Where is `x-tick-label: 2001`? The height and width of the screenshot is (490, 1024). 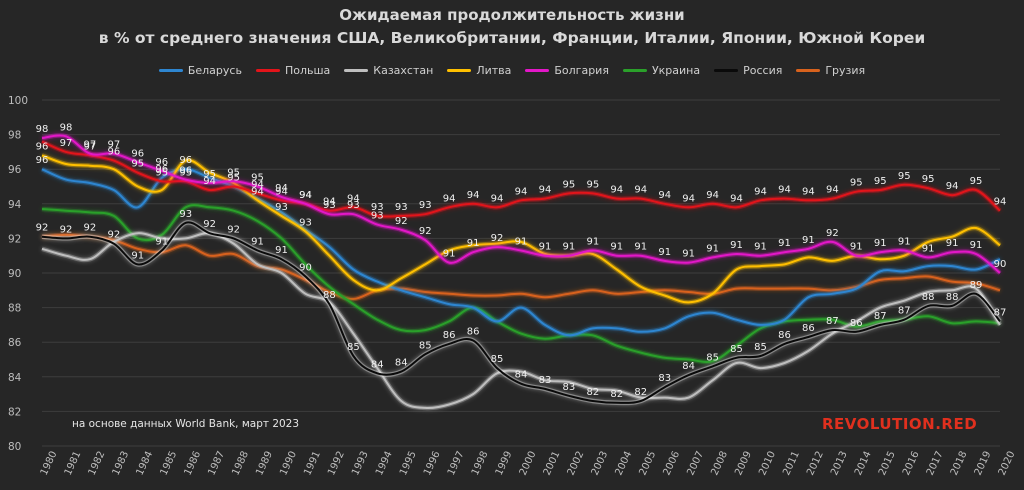
x-tick-label: 2001 is located at coordinates (552, 464).